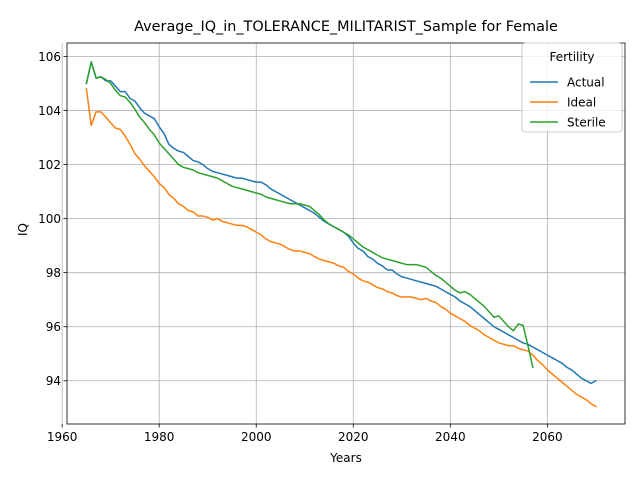  What do you see at coordinates (586, 122) in the screenshot?
I see `legend-label-sterile: Sterile` at bounding box center [586, 122].